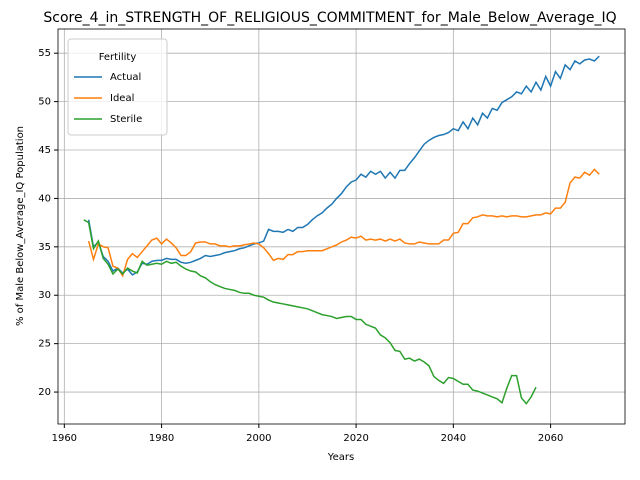 The image size is (640, 480). Describe the element at coordinates (64, 438) in the screenshot. I see `x-tick-label: 1960` at that location.